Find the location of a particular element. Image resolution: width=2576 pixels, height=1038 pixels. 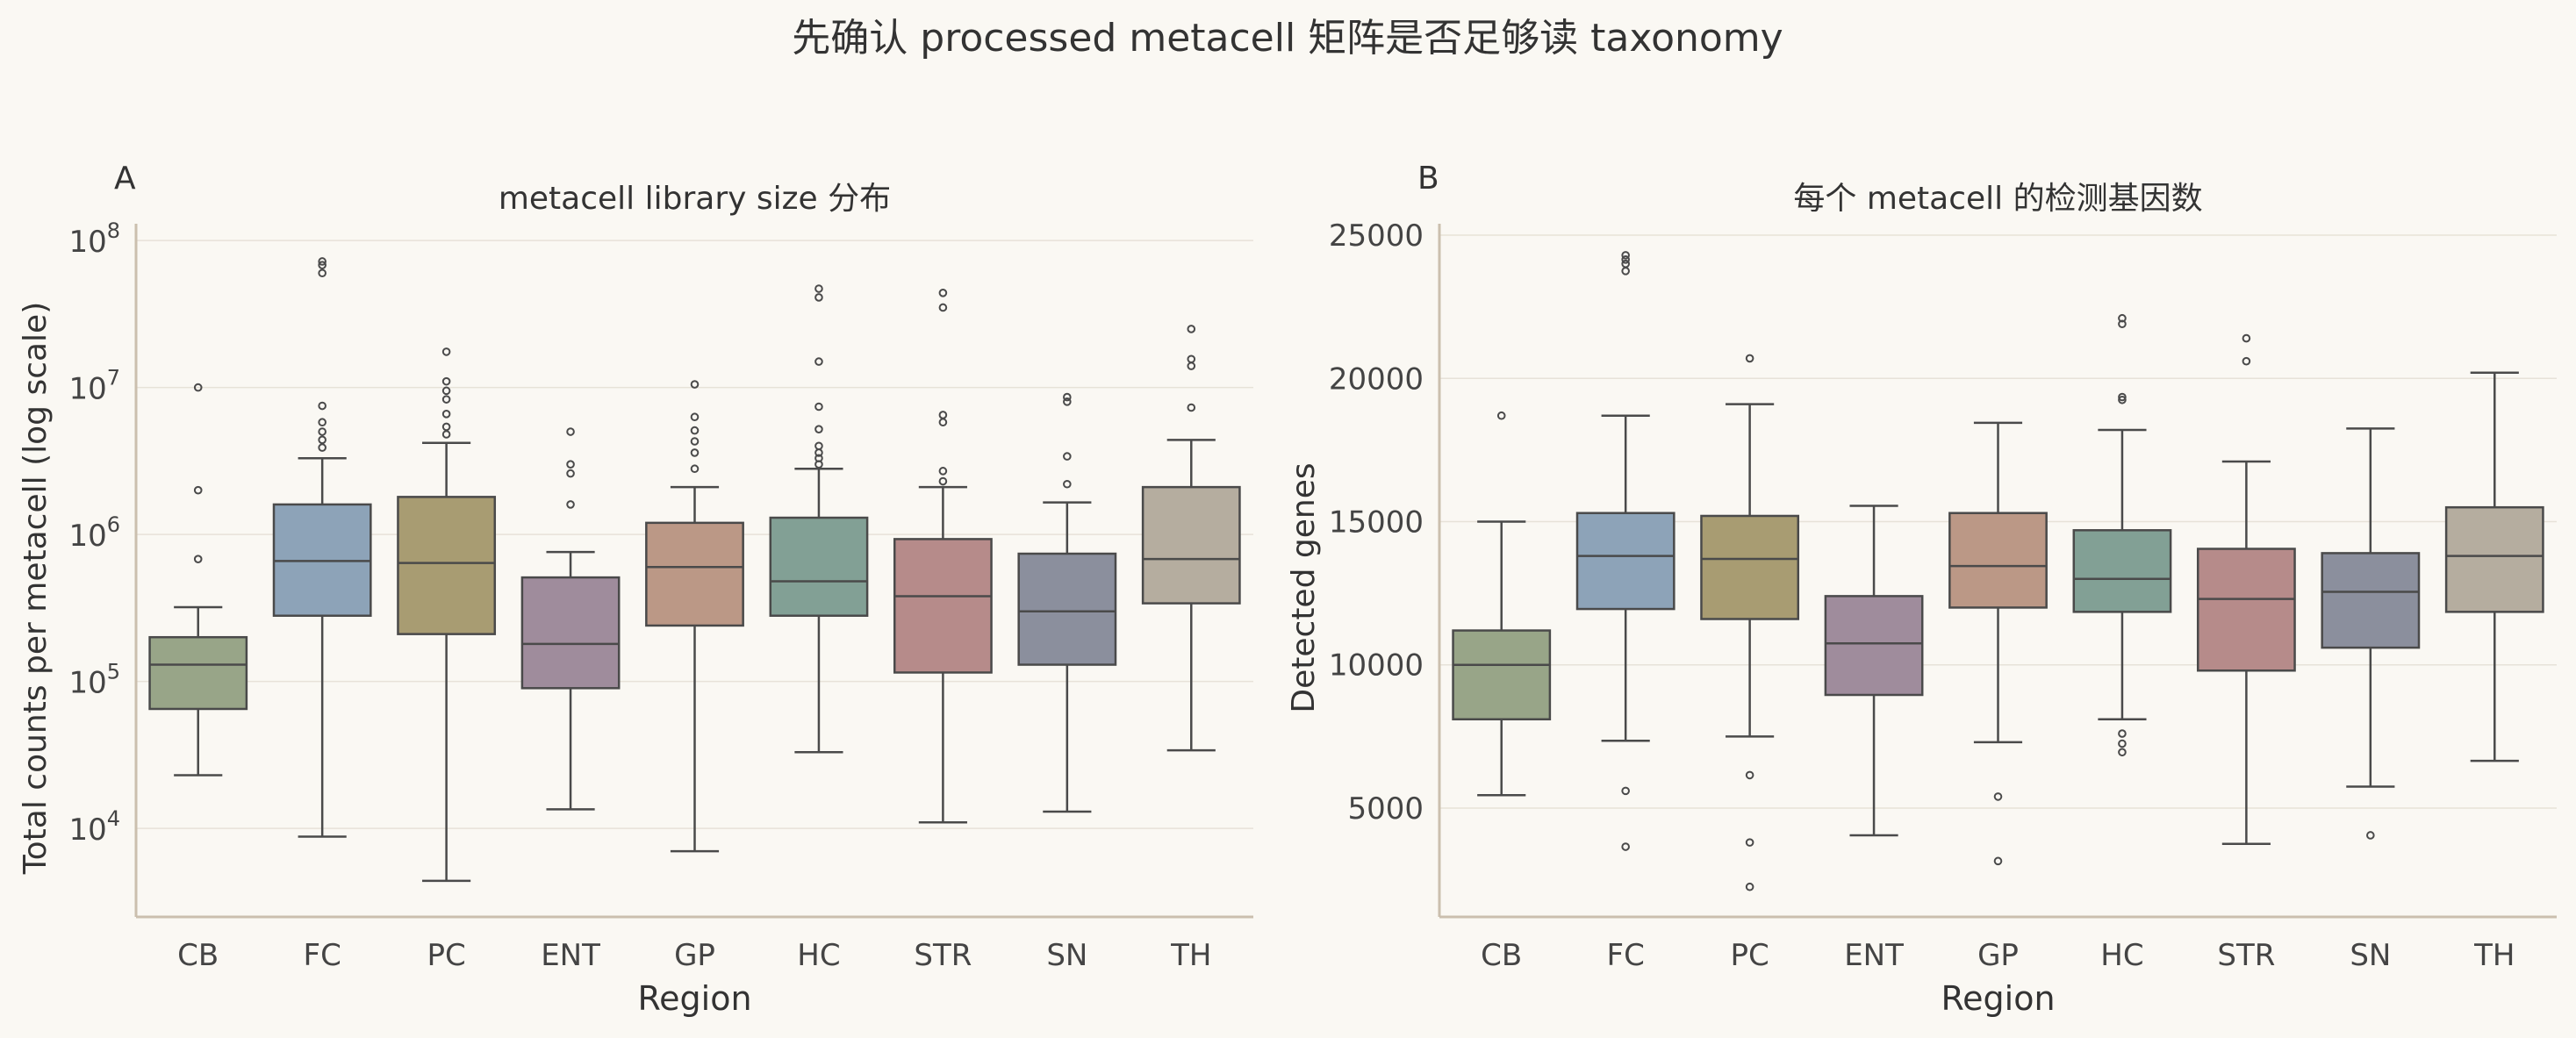

panel-label: B is located at coordinates (1428, 179).